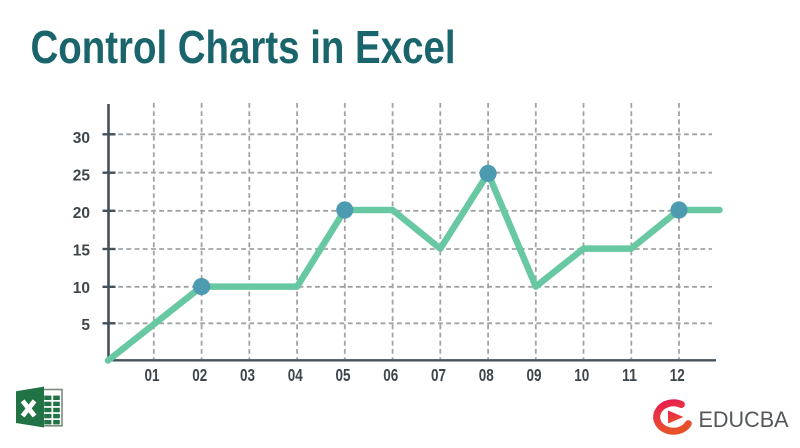 This screenshot has height=448, width=800. Describe the element at coordinates (81, 138) in the screenshot. I see `svg-text: 30` at that location.